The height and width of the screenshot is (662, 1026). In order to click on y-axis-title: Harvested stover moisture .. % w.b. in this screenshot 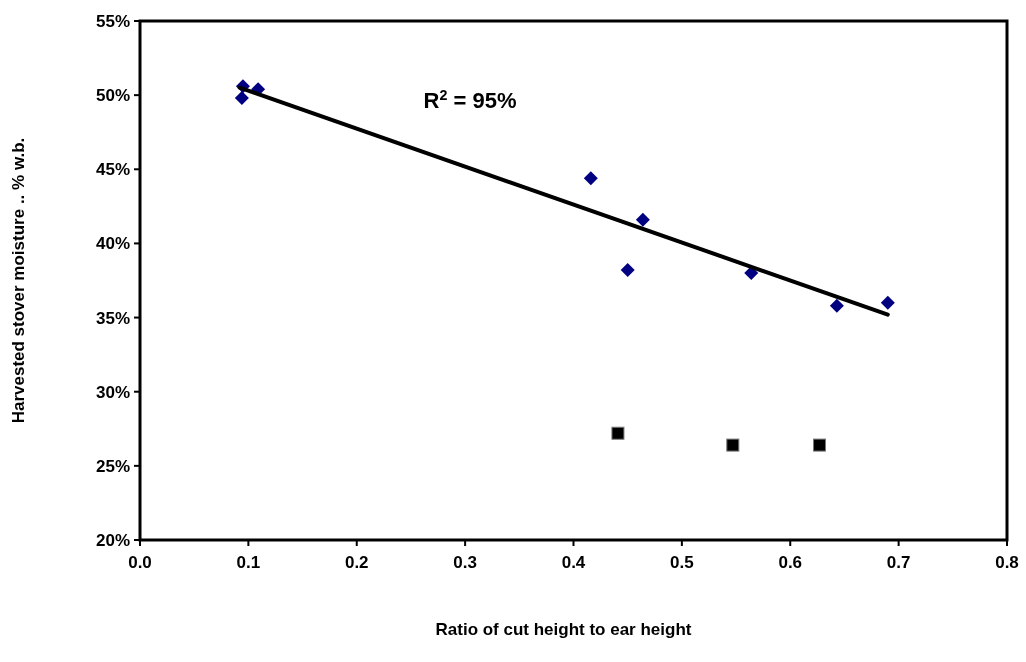, I will do `click(18, 280)`.